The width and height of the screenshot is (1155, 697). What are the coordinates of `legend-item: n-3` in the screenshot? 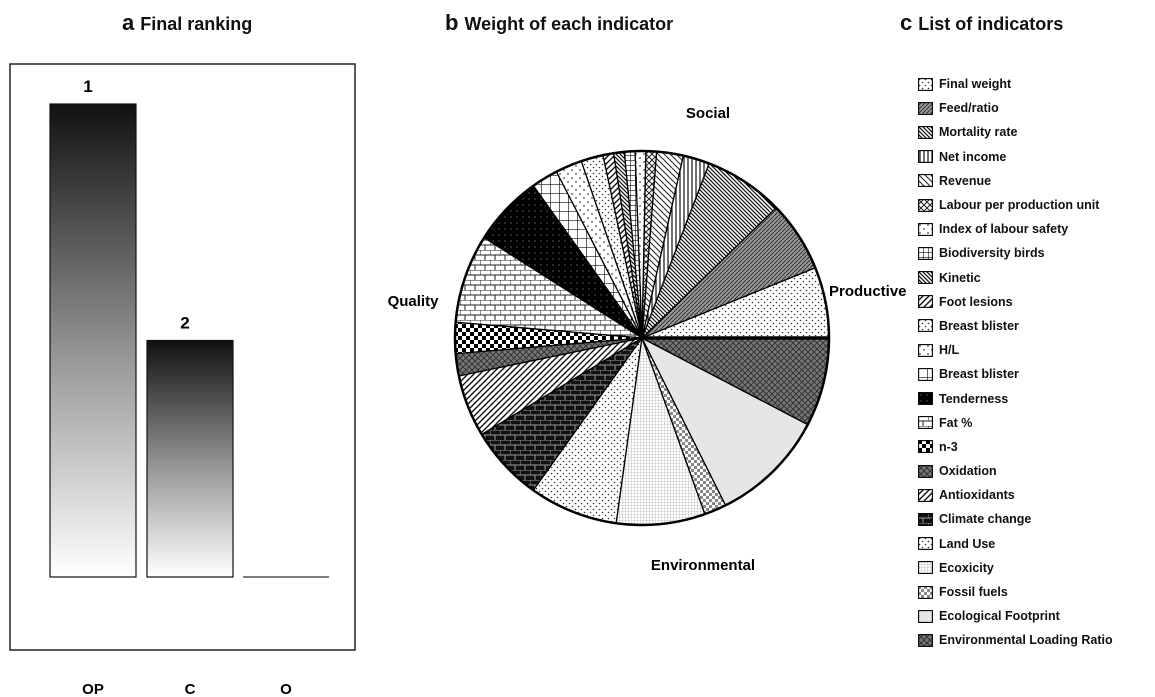 It's located at (1035, 447).